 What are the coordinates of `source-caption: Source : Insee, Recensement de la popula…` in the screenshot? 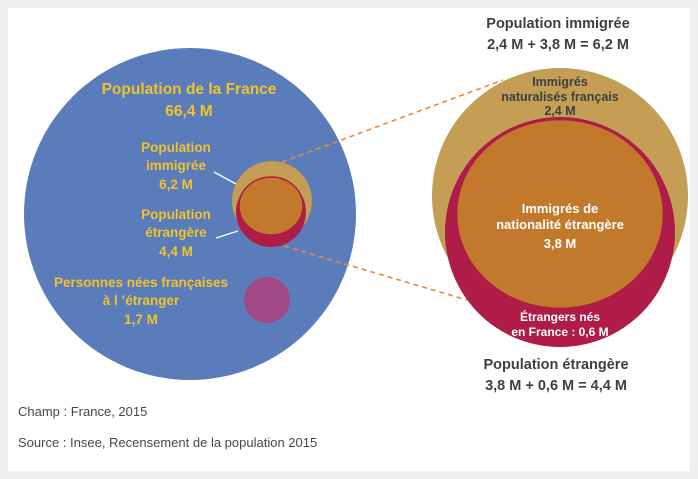 It's located at (167, 442).